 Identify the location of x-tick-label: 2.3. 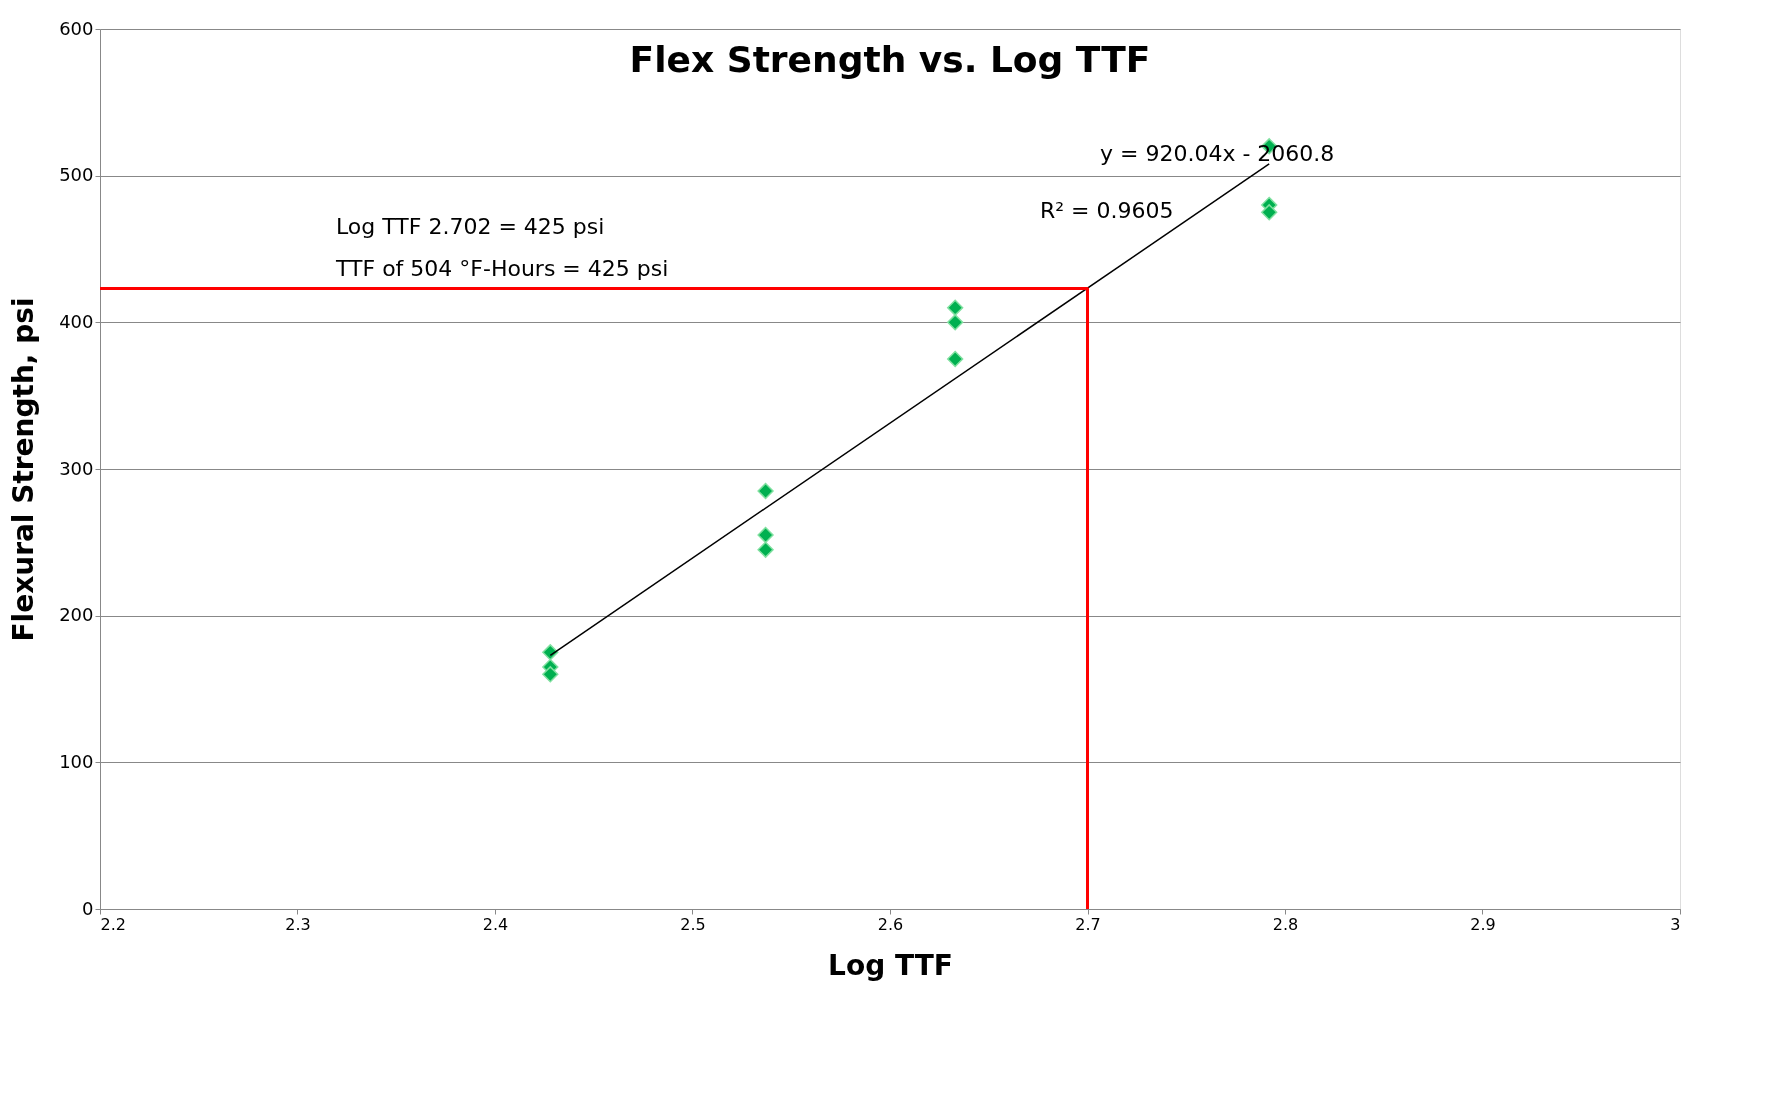
(298, 924).